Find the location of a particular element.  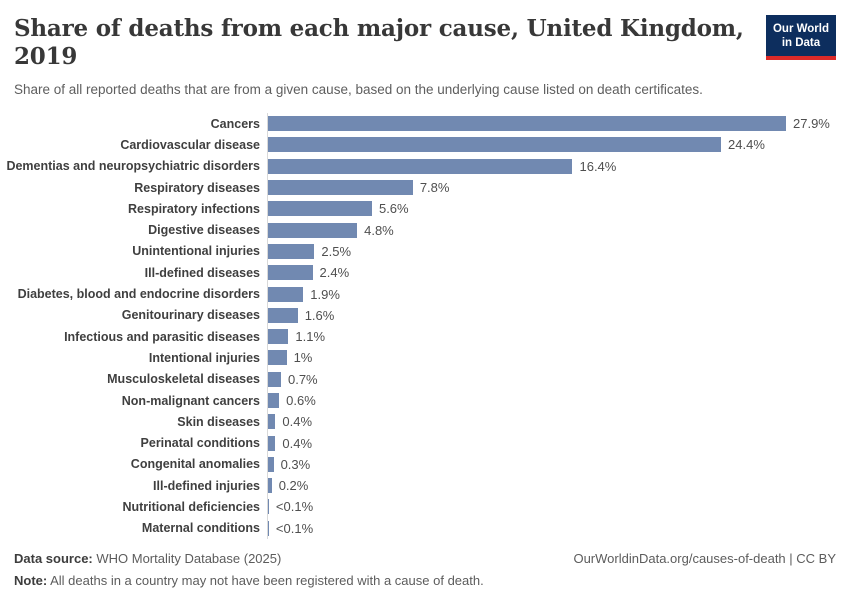

bar-track: 2.4% is located at coordinates (551, 273).